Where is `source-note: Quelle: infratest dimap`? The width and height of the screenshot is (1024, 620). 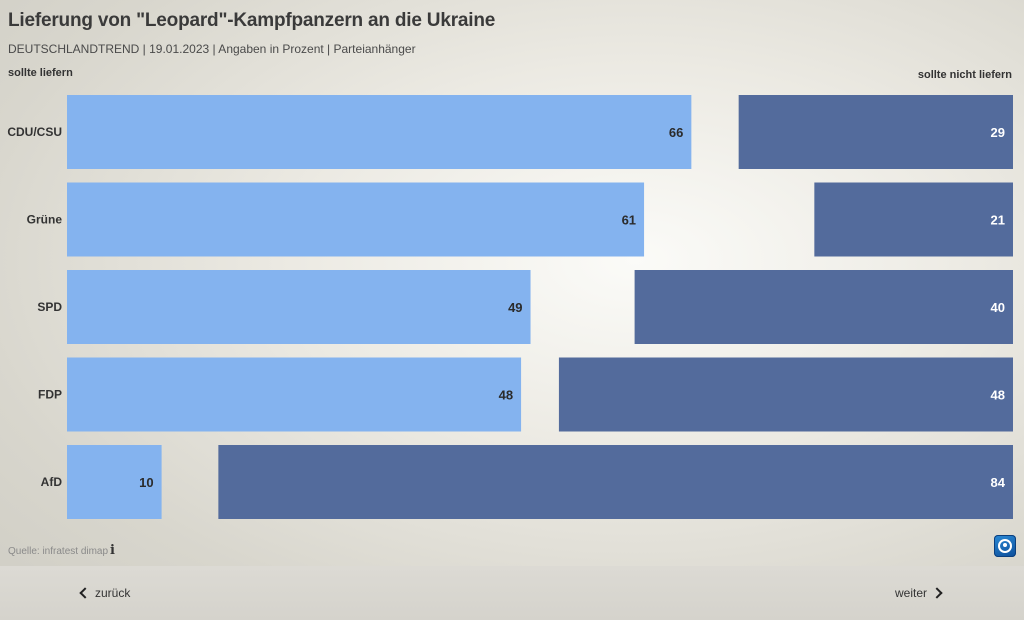
source-note: Quelle: infratest dimap is located at coordinates (58, 551).